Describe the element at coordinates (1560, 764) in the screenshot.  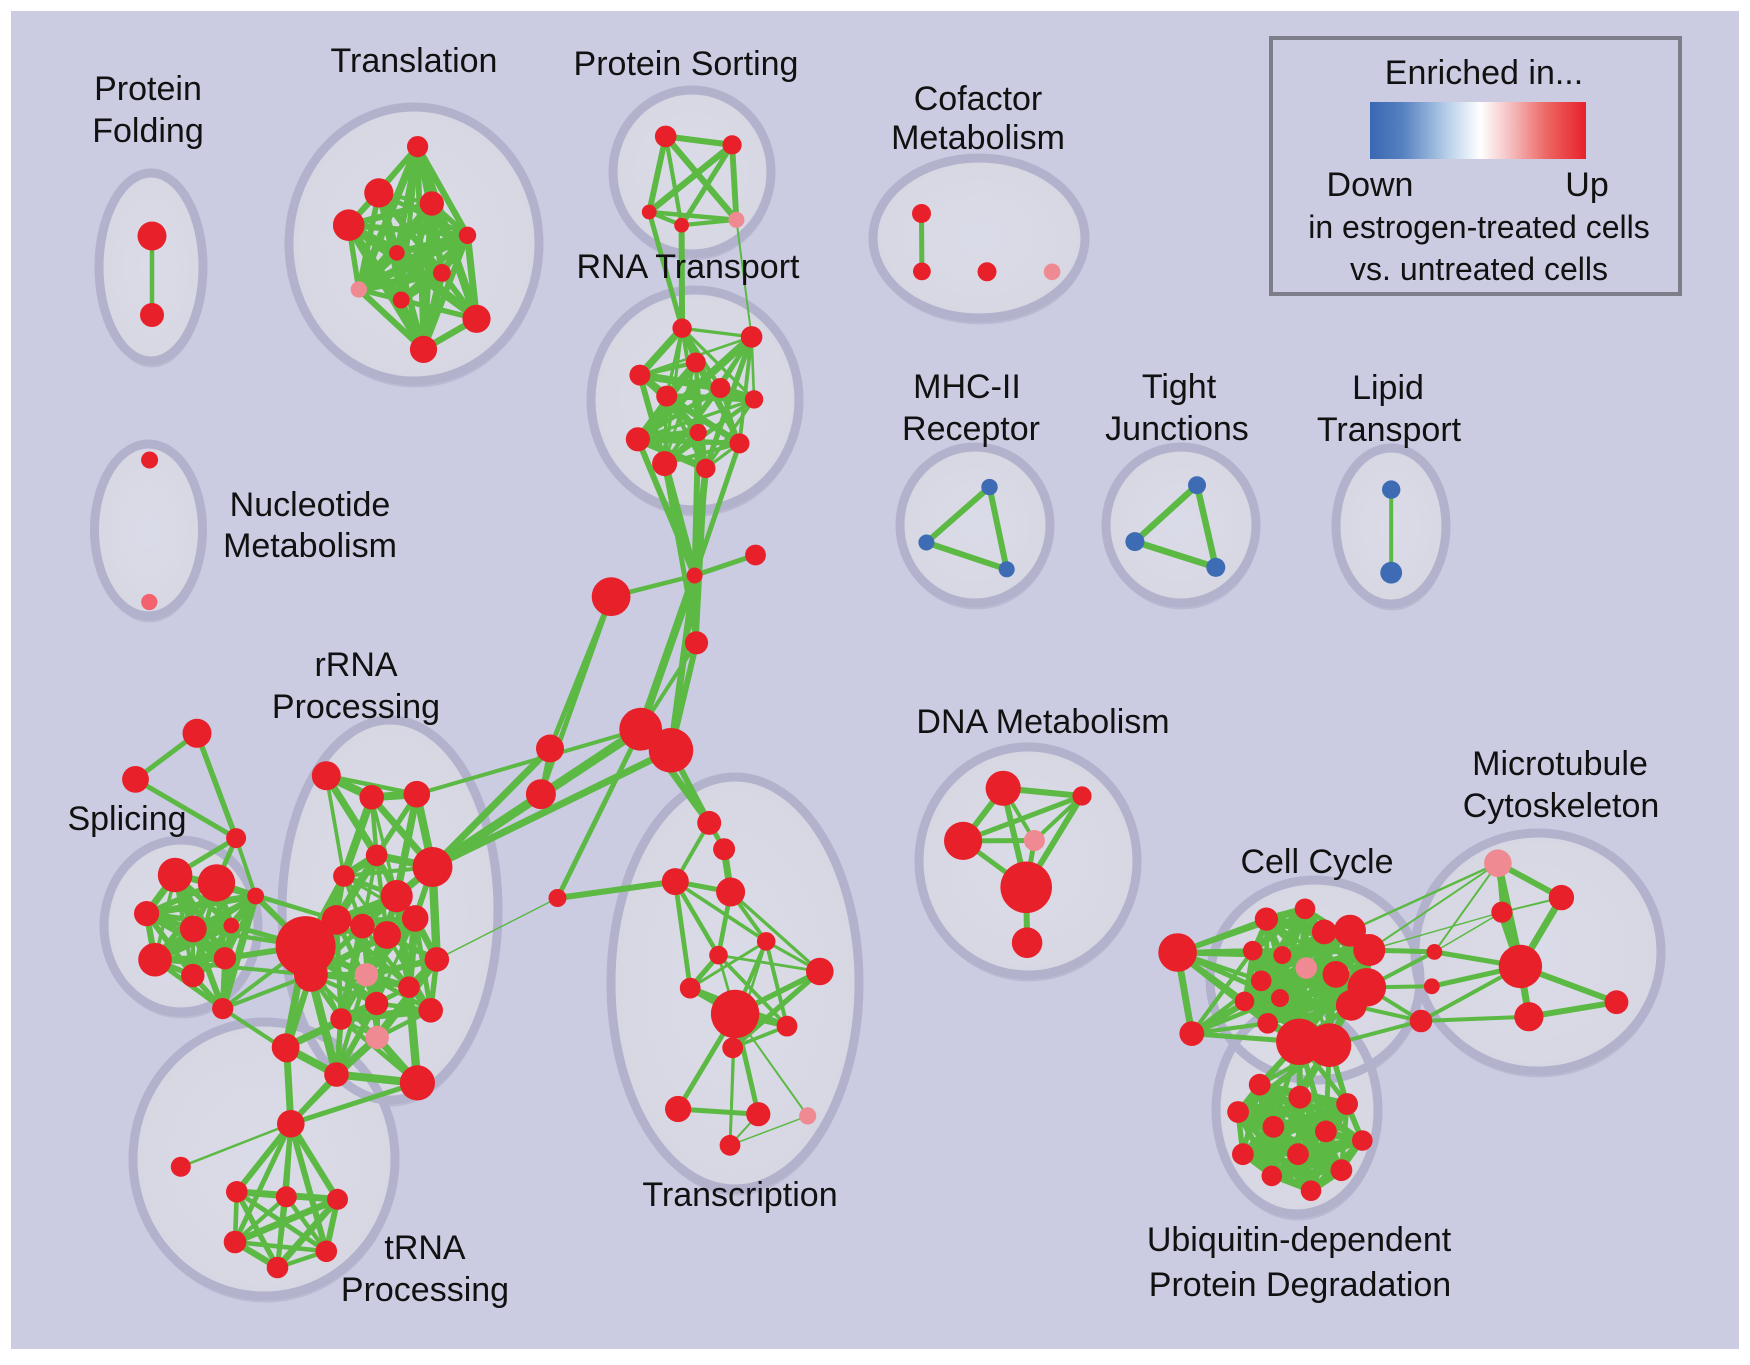
I see `svg-text: Microtubule` at that location.